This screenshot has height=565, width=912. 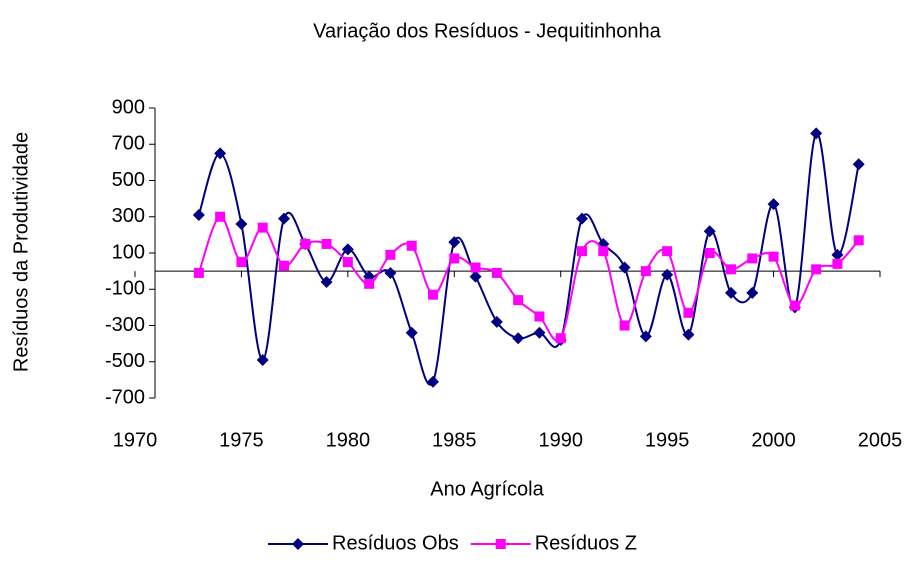 What do you see at coordinates (21, 252) in the screenshot?
I see `y-axis-label: Resíduos da Produtividade` at bounding box center [21, 252].